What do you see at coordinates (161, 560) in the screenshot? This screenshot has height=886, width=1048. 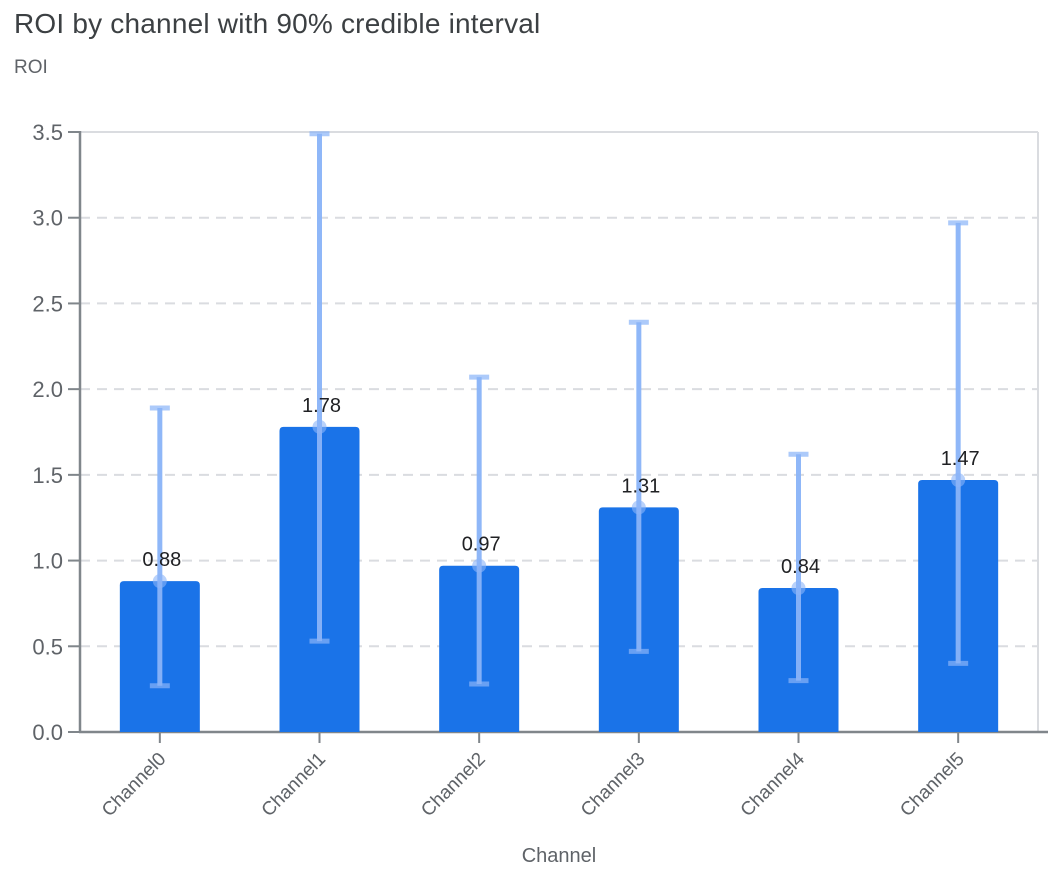 I see `bar-value-label: 0.88` at bounding box center [161, 560].